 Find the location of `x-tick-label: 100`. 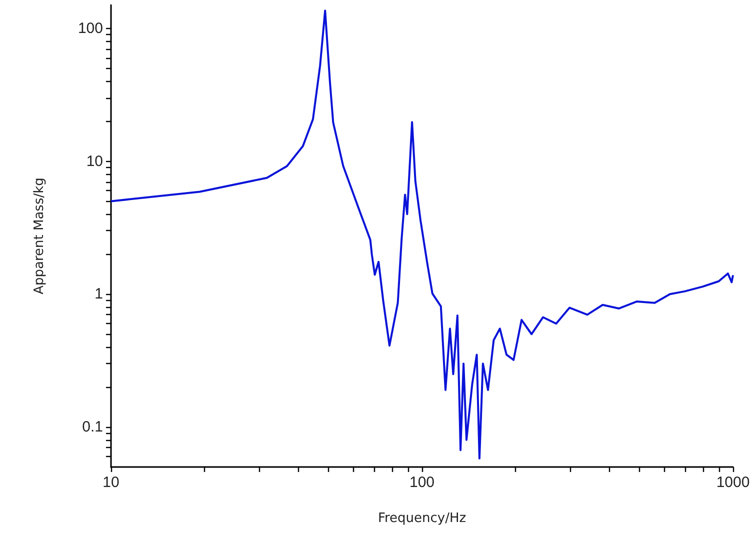

x-tick-label: 100 is located at coordinates (422, 482).